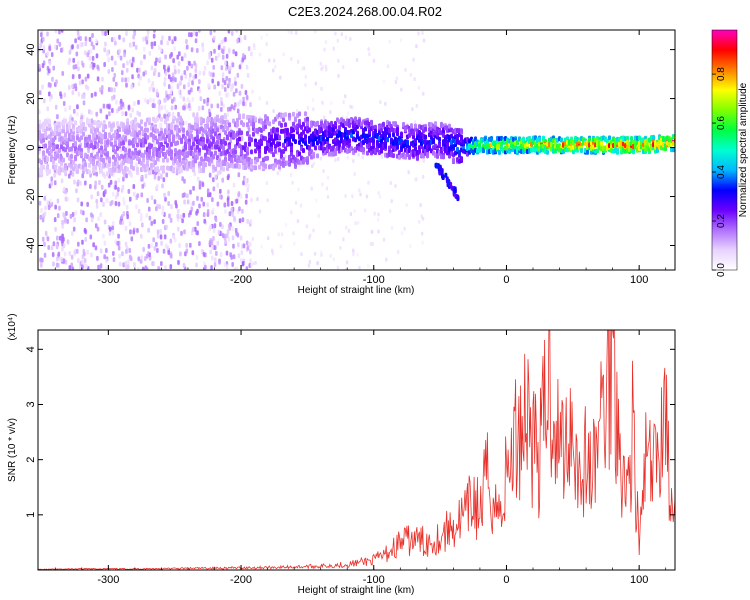 The height and width of the screenshot is (600, 750). I want to click on spectrogram-y-label: Frequency (Hz), so click(12, 150).